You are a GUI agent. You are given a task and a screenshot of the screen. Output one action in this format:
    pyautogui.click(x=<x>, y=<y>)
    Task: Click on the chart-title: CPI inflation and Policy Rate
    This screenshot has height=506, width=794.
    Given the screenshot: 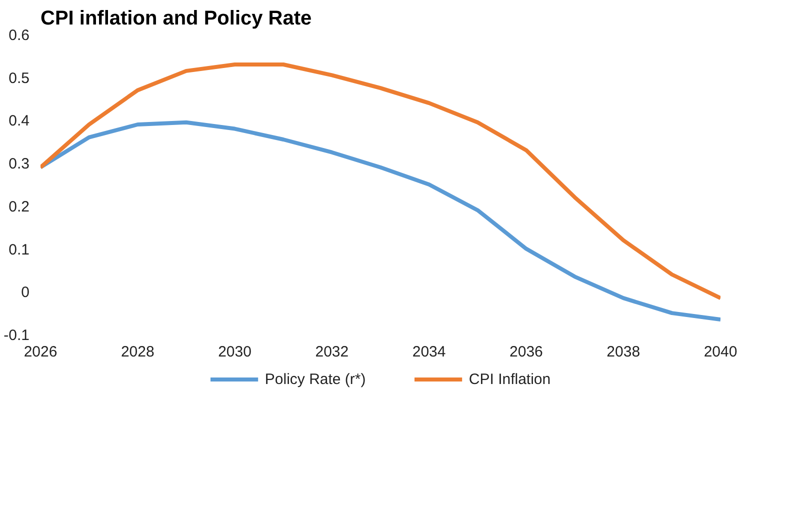 What is the action you would take?
    pyautogui.click(x=176, y=19)
    